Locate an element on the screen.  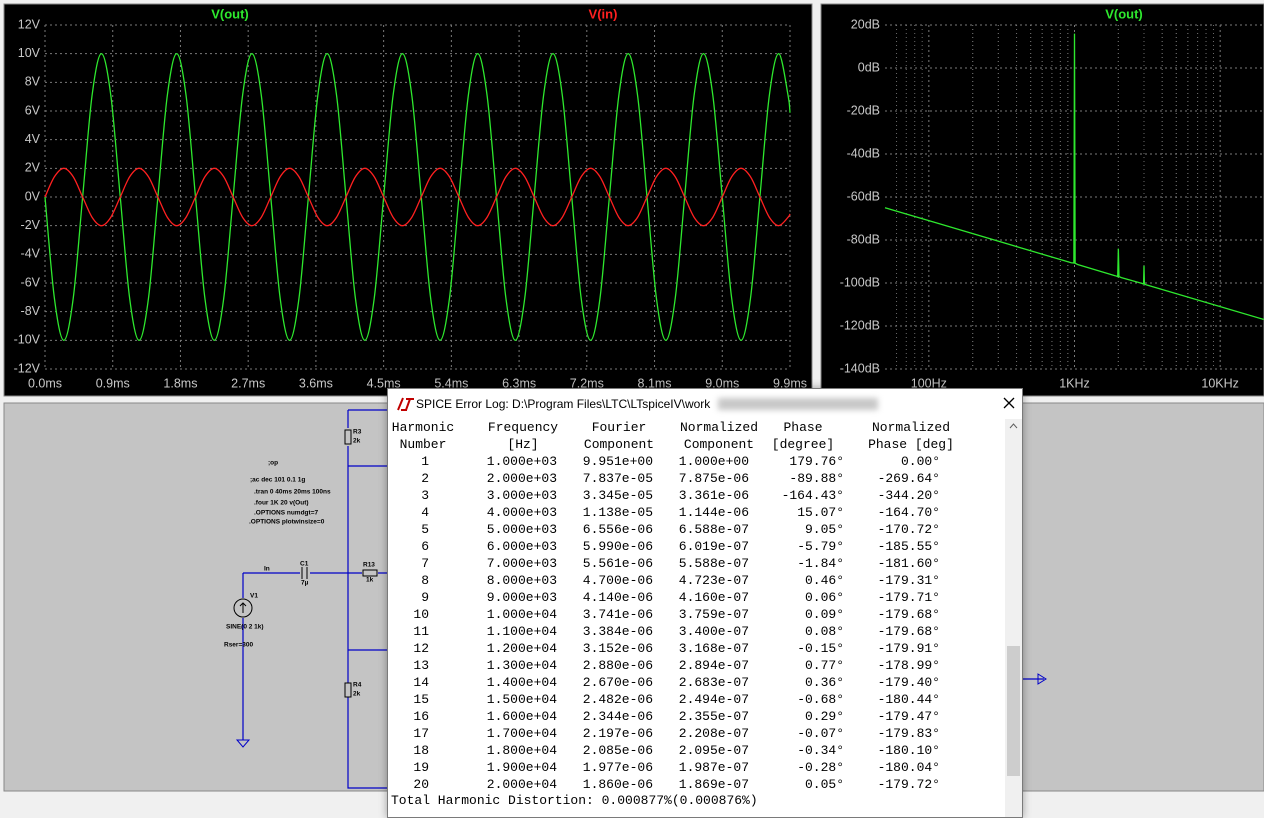
table-cell: -179.83° is located at coordinates (908, 733).